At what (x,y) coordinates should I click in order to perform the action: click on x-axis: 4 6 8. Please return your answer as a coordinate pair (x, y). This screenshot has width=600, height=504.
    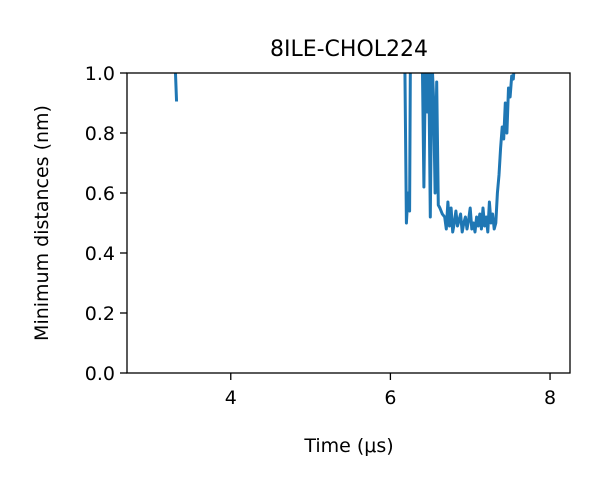
    Looking at the image, I should click on (390, 391).